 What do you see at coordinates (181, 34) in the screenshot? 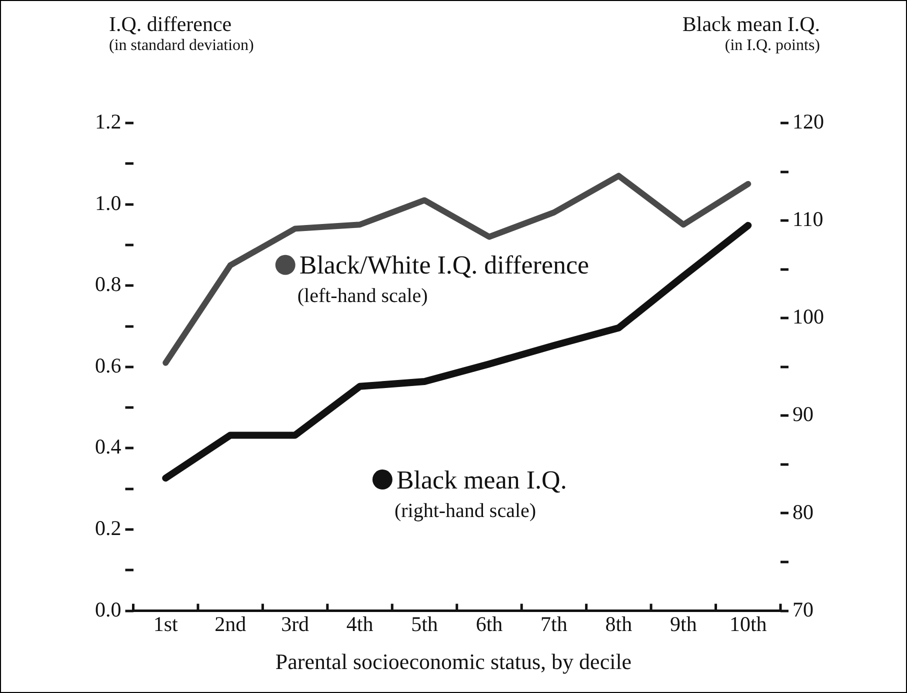
I see `y-axis-title: I.Q. difference (in standard deviation)` at bounding box center [181, 34].